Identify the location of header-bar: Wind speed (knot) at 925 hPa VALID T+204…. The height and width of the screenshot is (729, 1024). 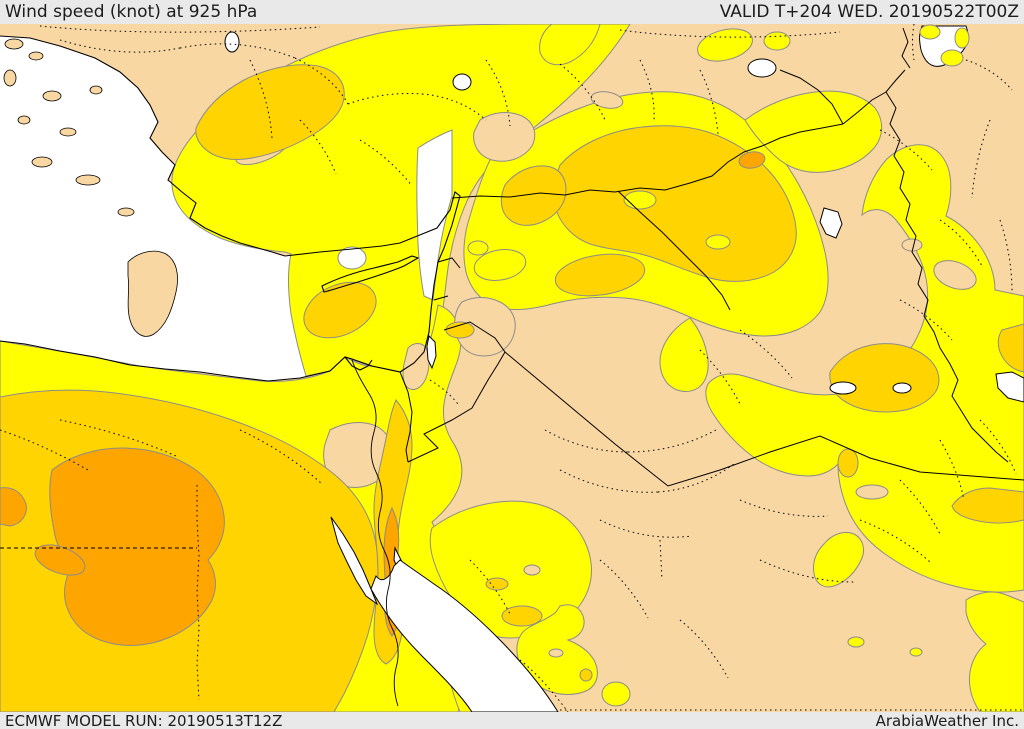
(512, 12).